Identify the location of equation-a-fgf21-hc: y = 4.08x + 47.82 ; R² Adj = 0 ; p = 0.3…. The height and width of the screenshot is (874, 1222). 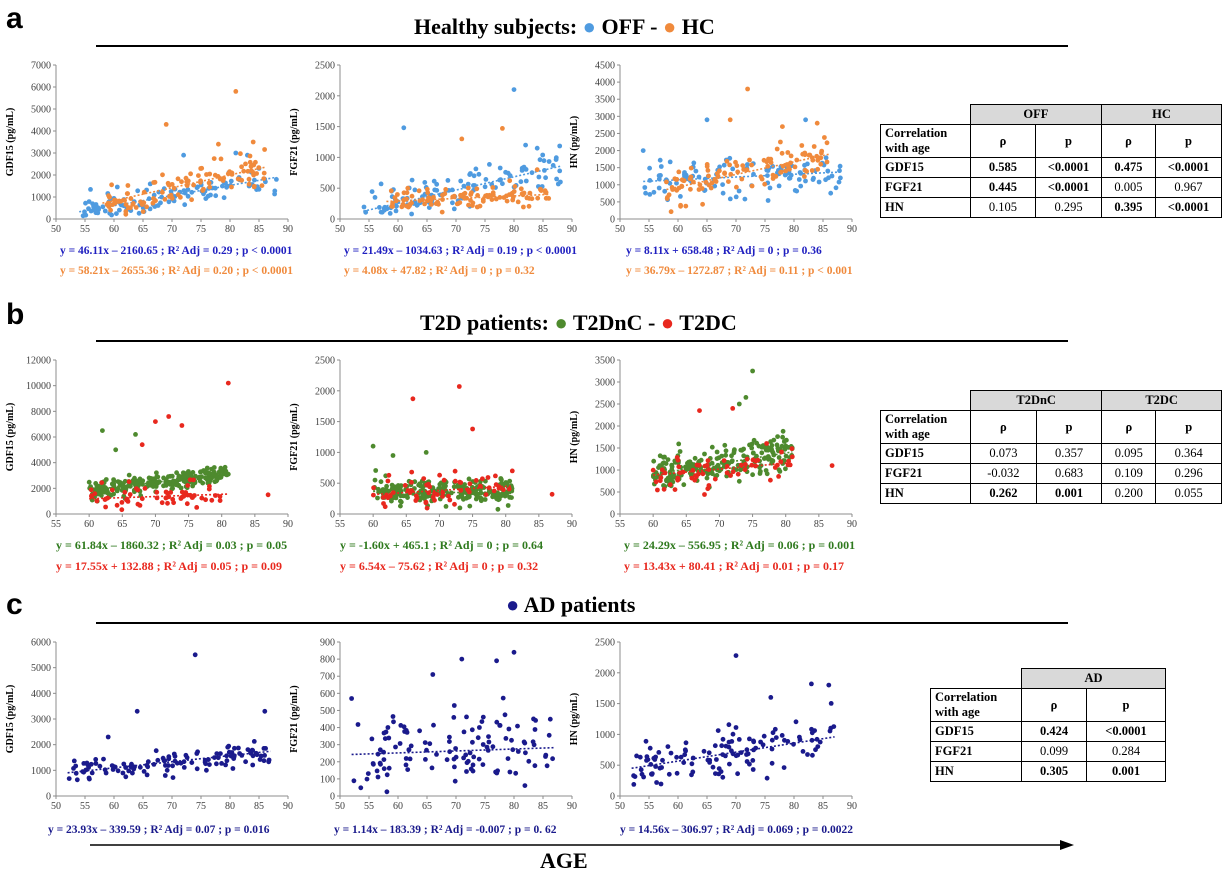
(439, 271).